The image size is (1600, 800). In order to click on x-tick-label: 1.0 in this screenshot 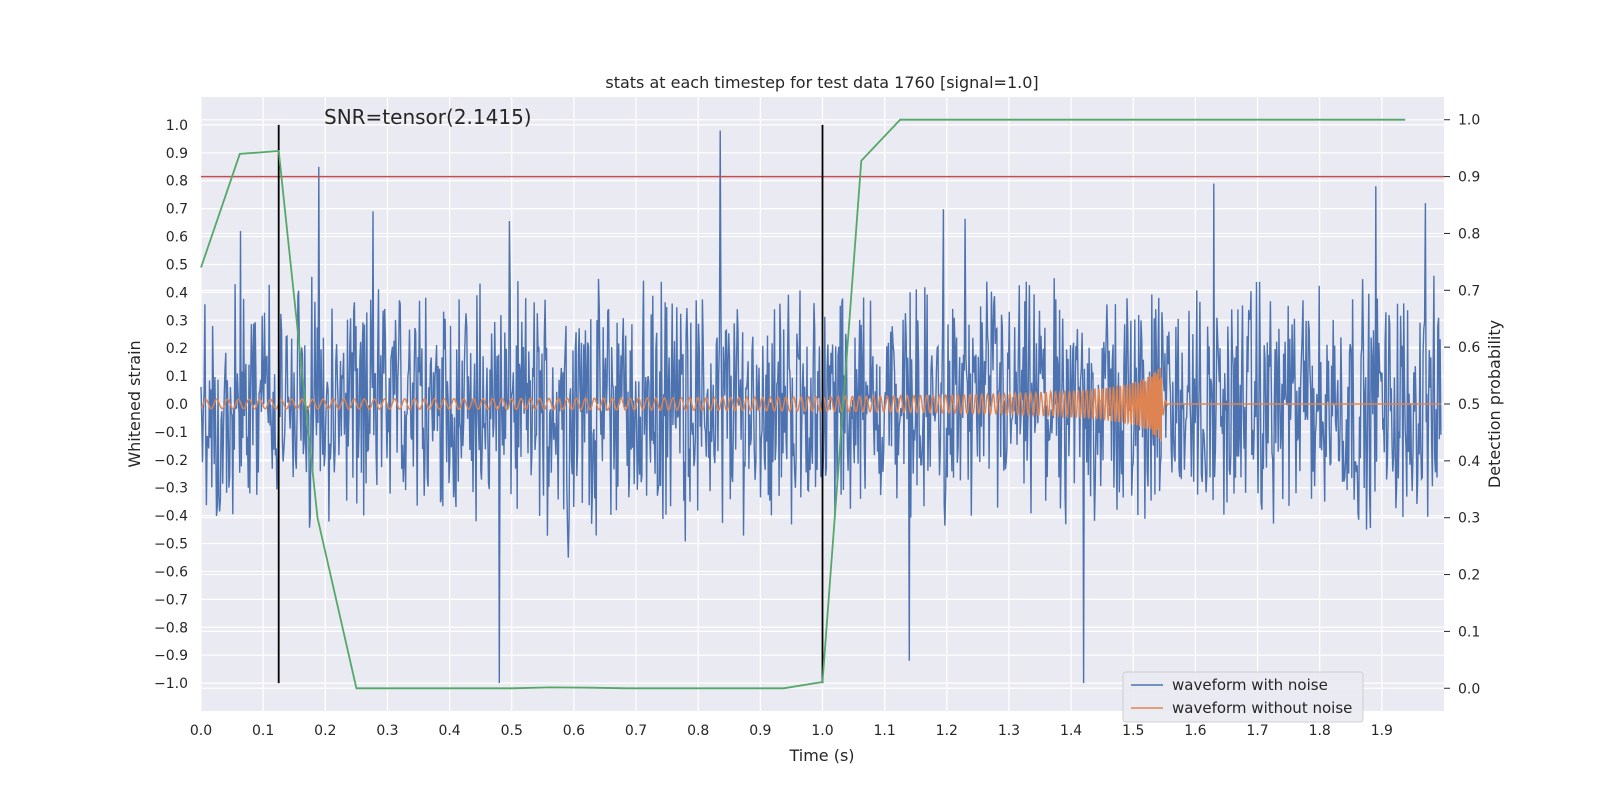, I will do `click(822, 731)`.